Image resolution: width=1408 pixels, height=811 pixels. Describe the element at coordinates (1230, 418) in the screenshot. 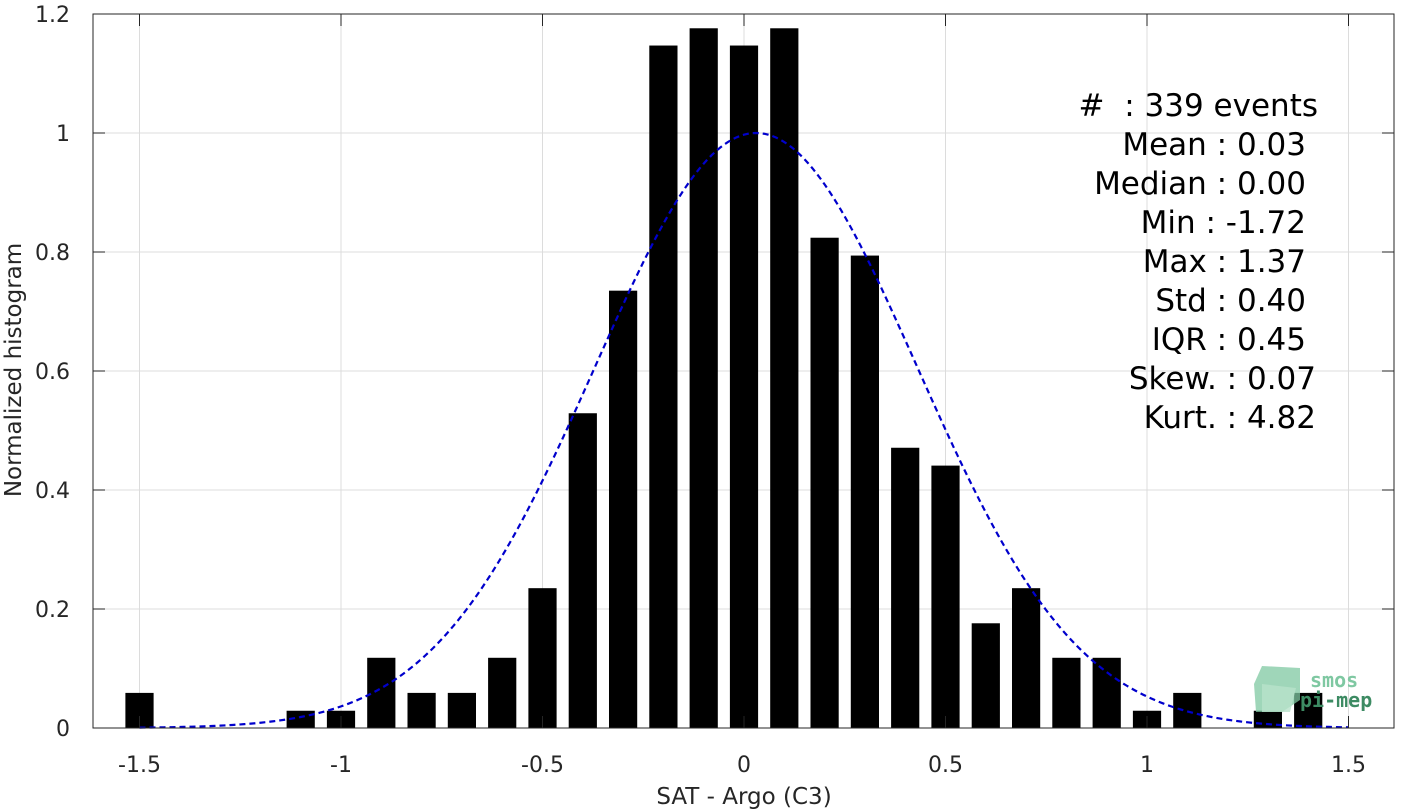

I see `stats-line: Kurt. : 4.82` at that location.